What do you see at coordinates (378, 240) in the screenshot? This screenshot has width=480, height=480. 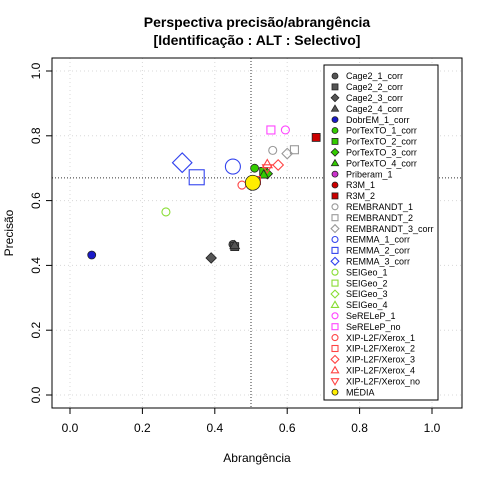 I see `legend-entry-label: REMMA_1_corr` at bounding box center [378, 240].